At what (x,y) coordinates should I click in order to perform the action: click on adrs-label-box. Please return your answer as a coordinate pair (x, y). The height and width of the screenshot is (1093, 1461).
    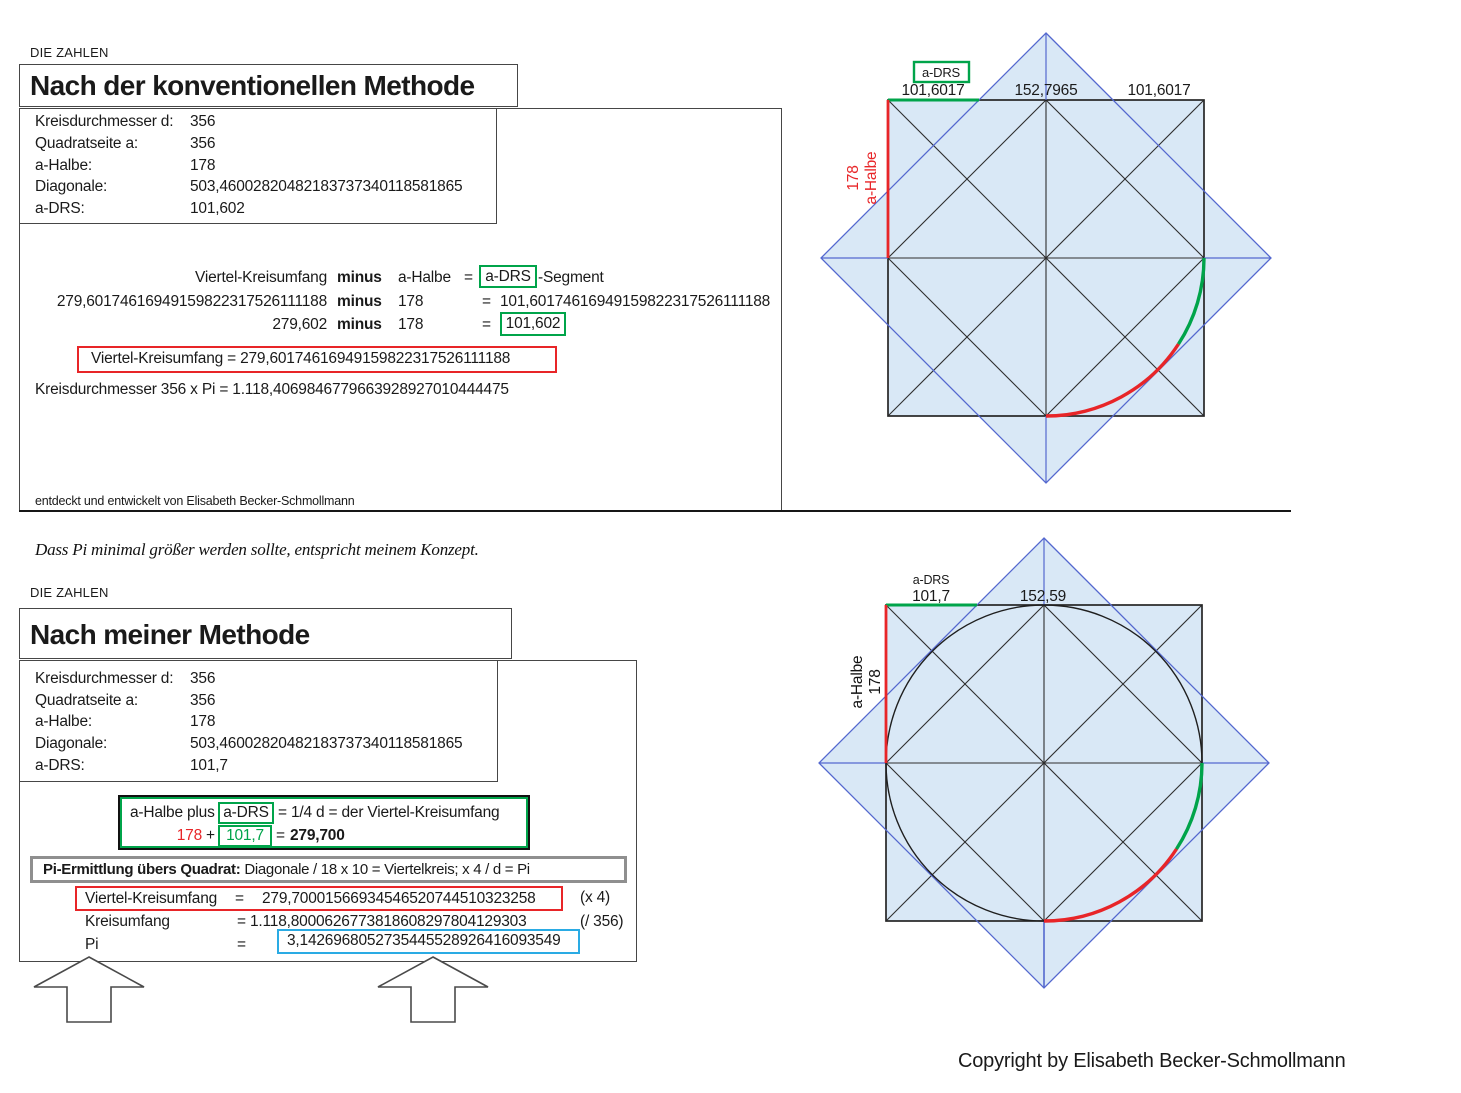
    Looking at the image, I should click on (941, 72).